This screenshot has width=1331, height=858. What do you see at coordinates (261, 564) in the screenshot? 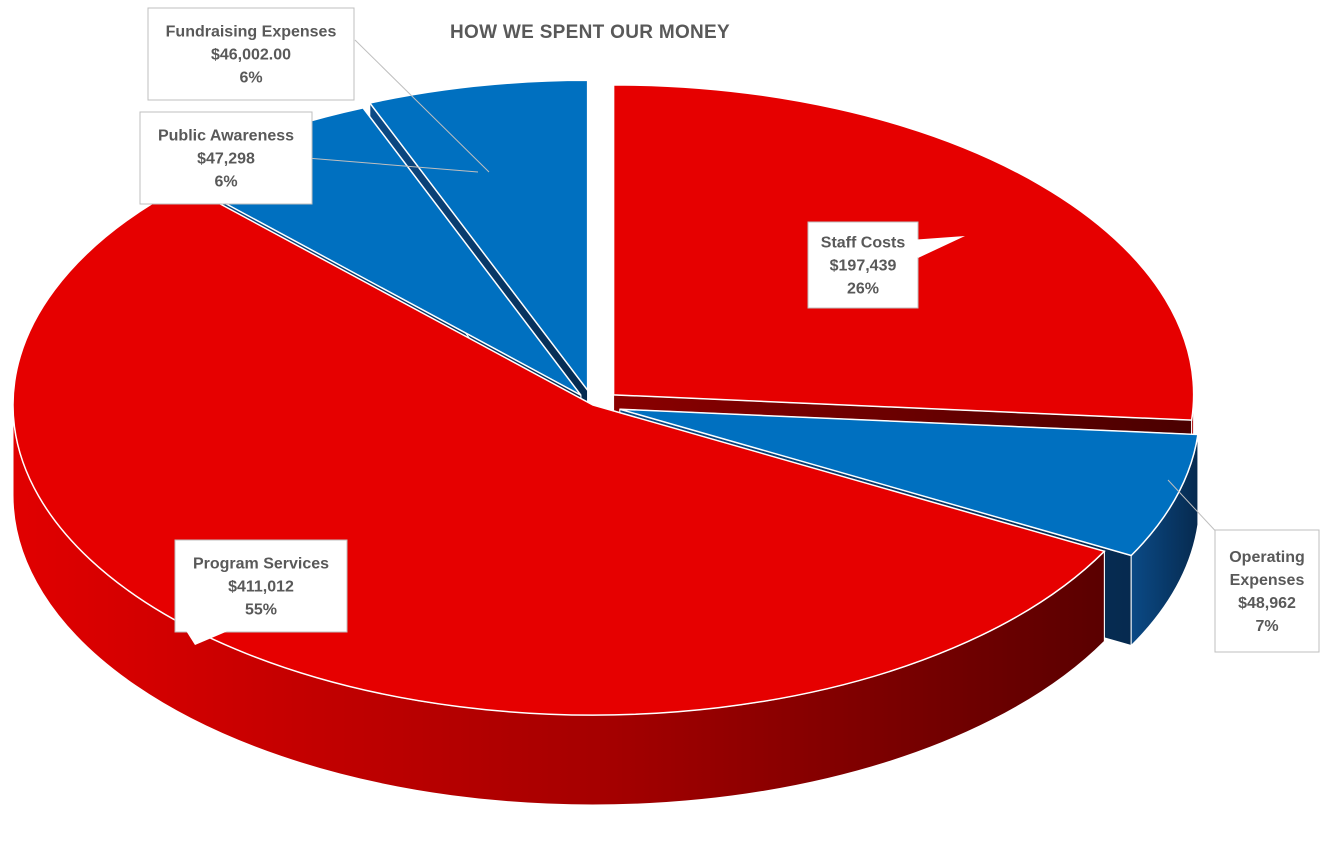
I see `label-name: Program Services` at bounding box center [261, 564].